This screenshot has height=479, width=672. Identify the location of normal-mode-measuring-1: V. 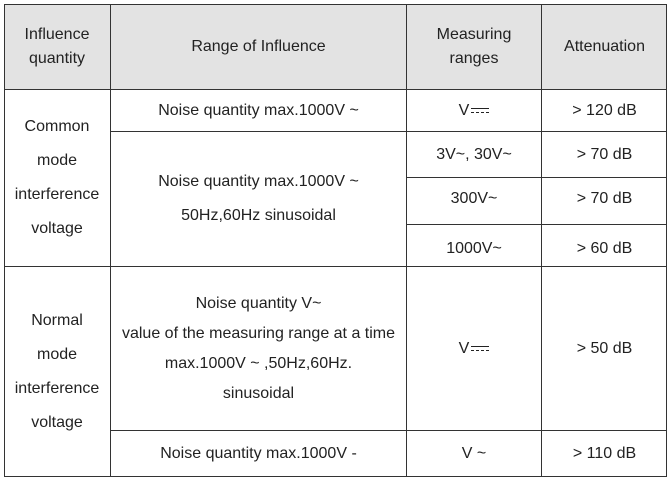
(474, 348).